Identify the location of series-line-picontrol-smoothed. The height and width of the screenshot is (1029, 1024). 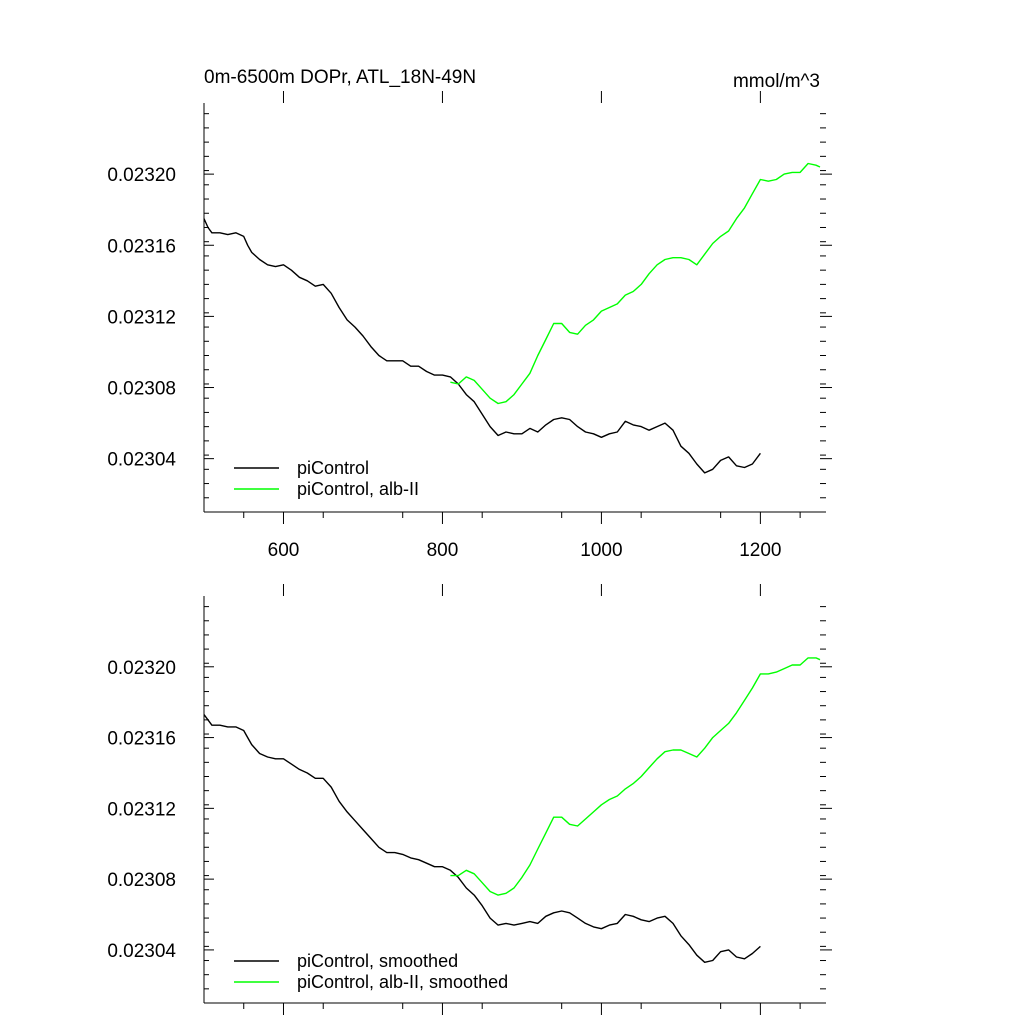
(482, 838).